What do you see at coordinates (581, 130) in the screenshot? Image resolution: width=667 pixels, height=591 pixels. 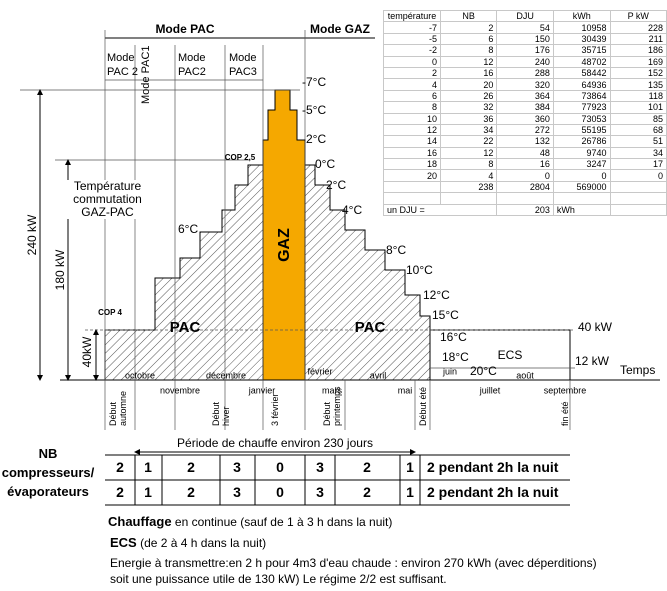 I see `table-cell: 55195` at bounding box center [581, 130].